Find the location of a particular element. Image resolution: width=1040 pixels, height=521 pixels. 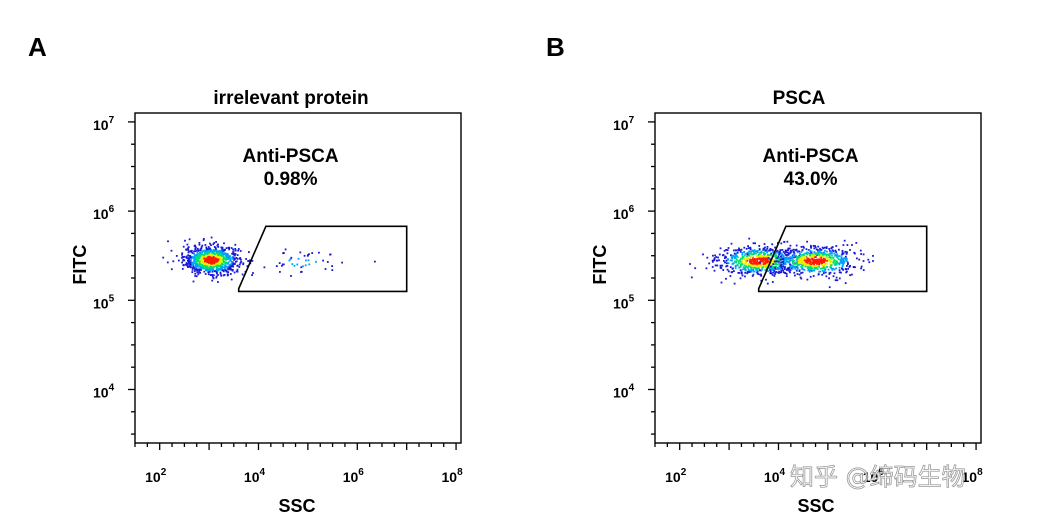

panel-letter-a: A is located at coordinates (37, 47).